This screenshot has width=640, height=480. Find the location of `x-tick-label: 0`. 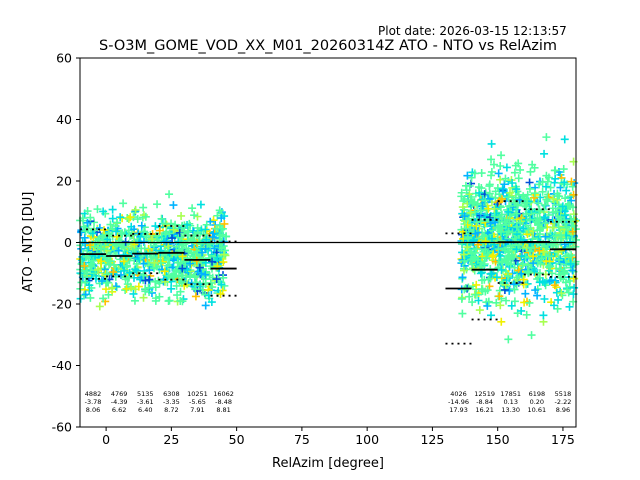

x-tick-label: 0 is located at coordinates (106, 439).